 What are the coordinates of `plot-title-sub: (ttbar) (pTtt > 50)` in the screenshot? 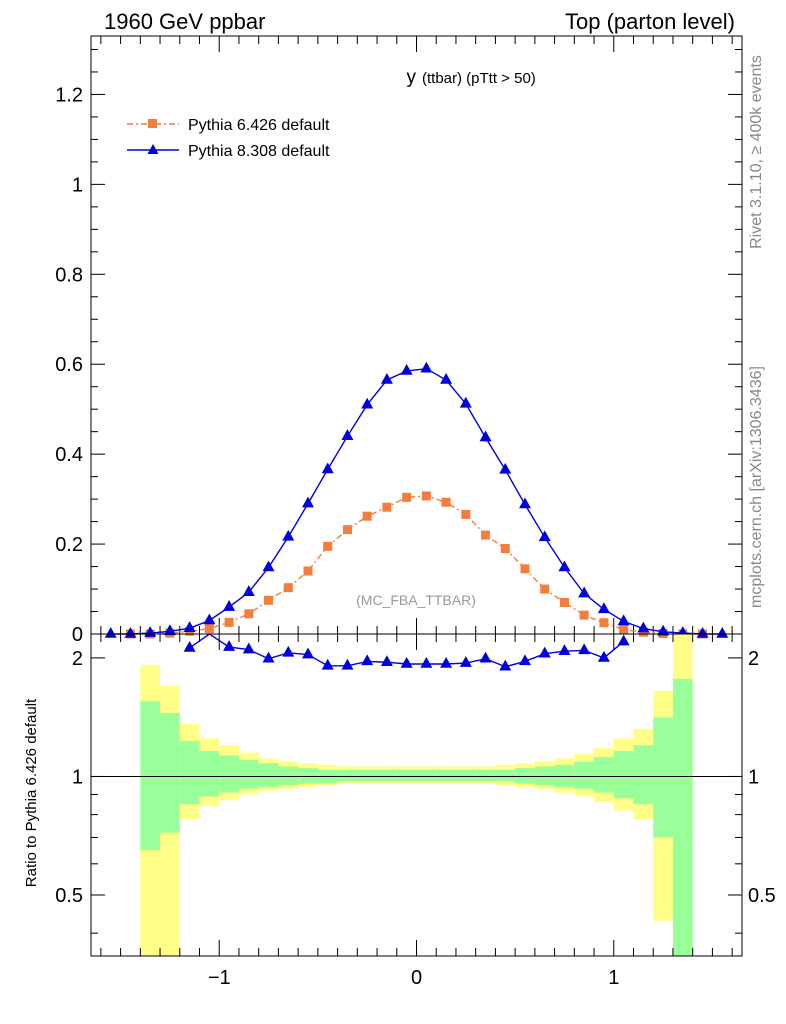 It's located at (479, 78).